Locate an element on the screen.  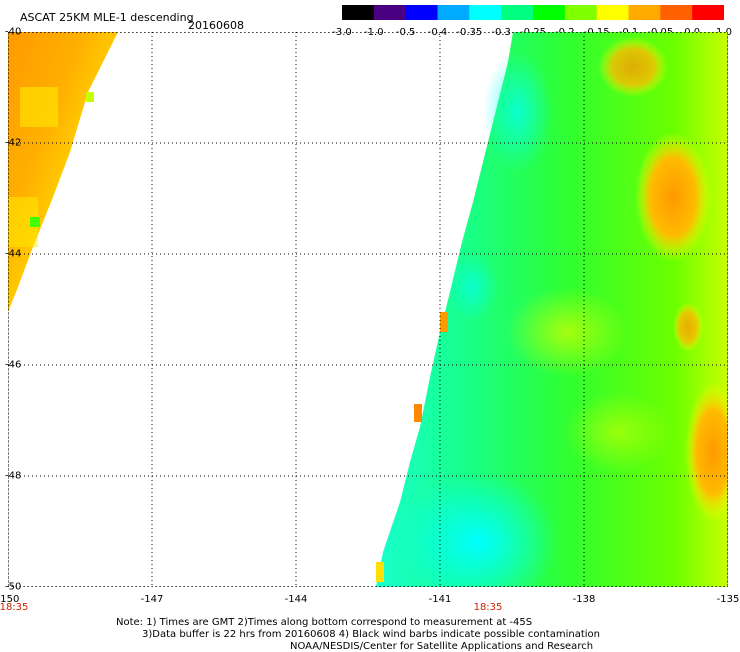
longitude-label: -150 is located at coordinates (10, 599).